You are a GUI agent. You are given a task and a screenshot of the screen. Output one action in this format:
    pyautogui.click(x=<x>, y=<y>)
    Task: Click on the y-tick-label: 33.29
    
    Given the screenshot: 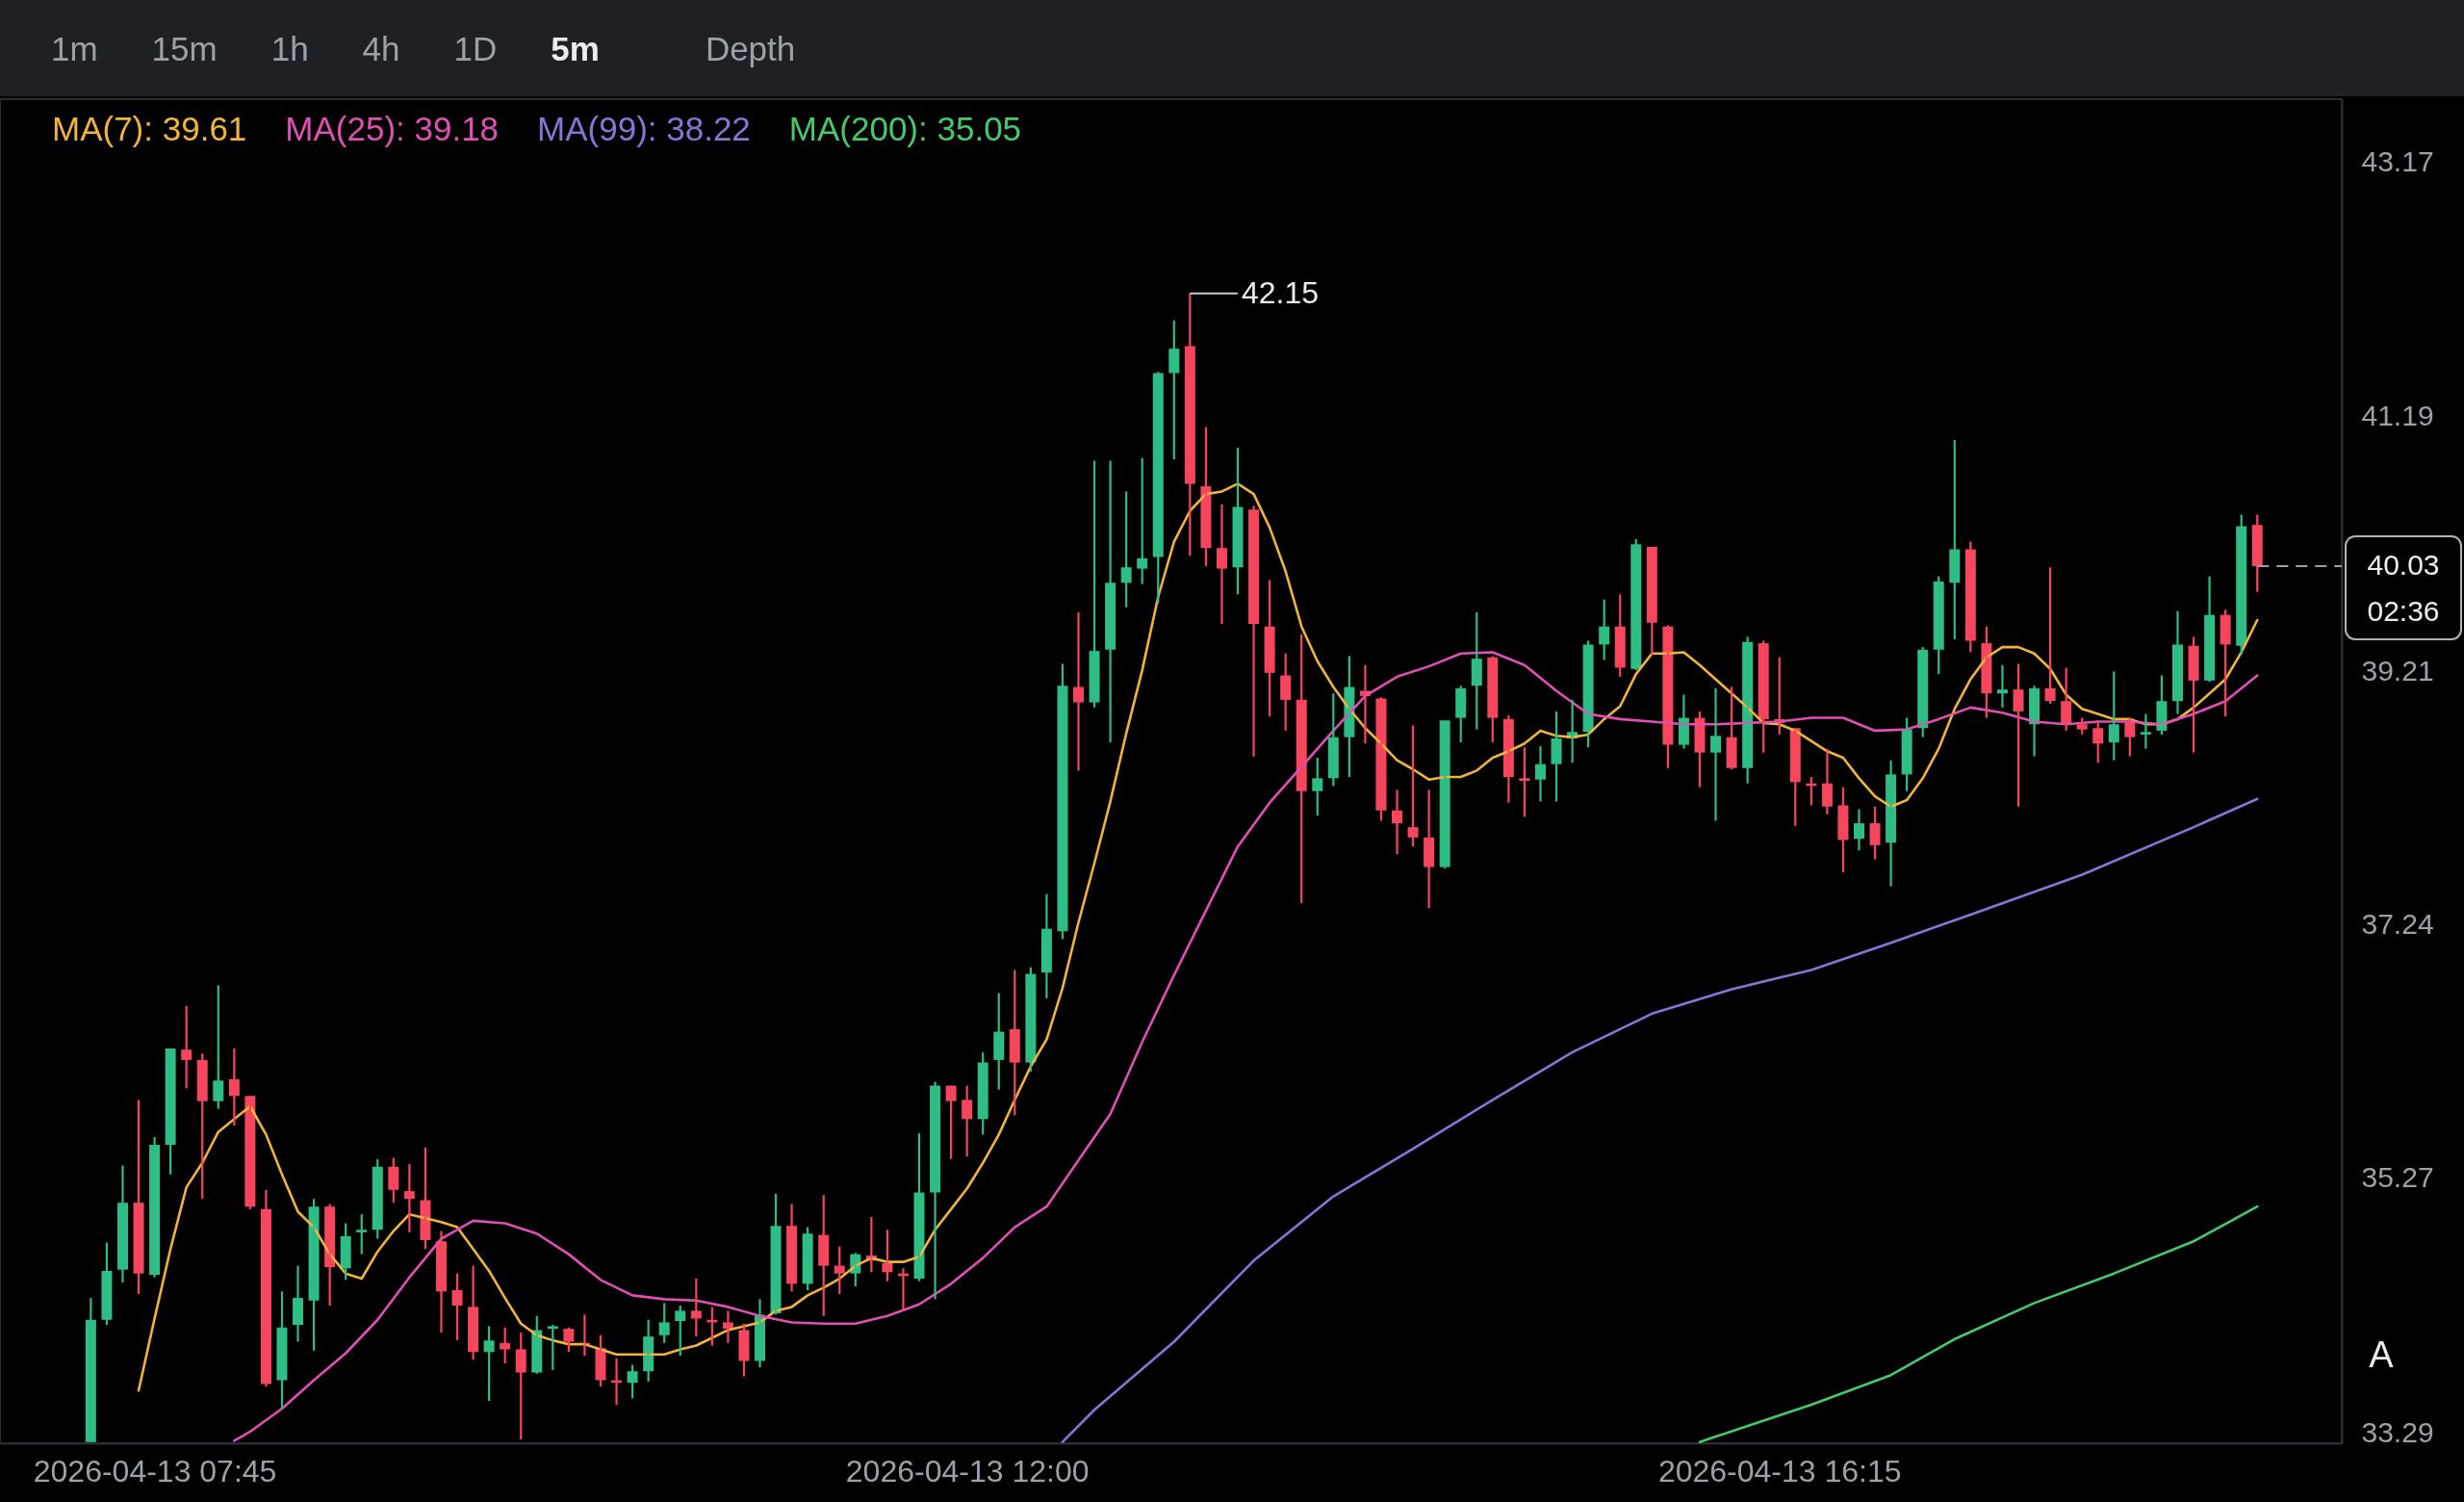 What is the action you would take?
    pyautogui.click(x=2397, y=1431)
    